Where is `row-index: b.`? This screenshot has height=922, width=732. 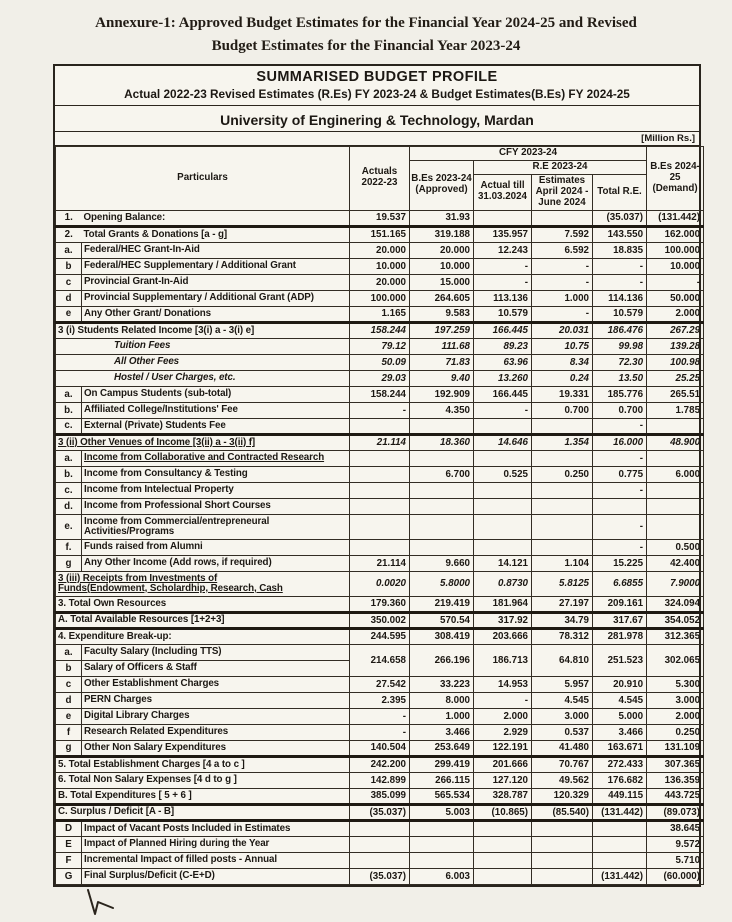 row-index: b. is located at coordinates (68, 410).